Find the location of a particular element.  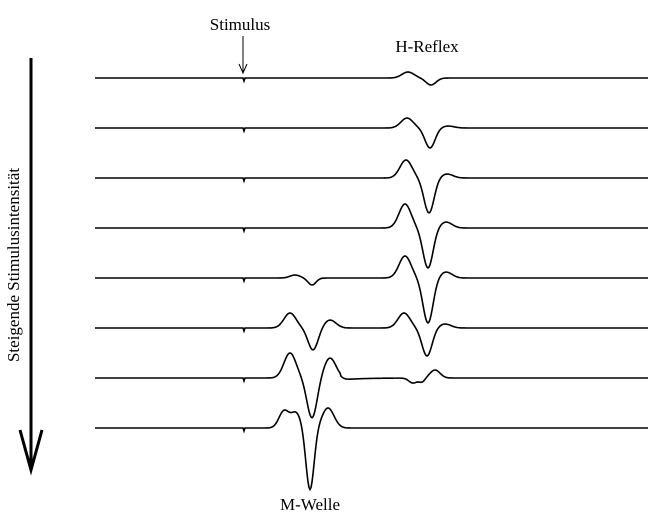

m-wave-label: M-Welle is located at coordinates (310, 504).